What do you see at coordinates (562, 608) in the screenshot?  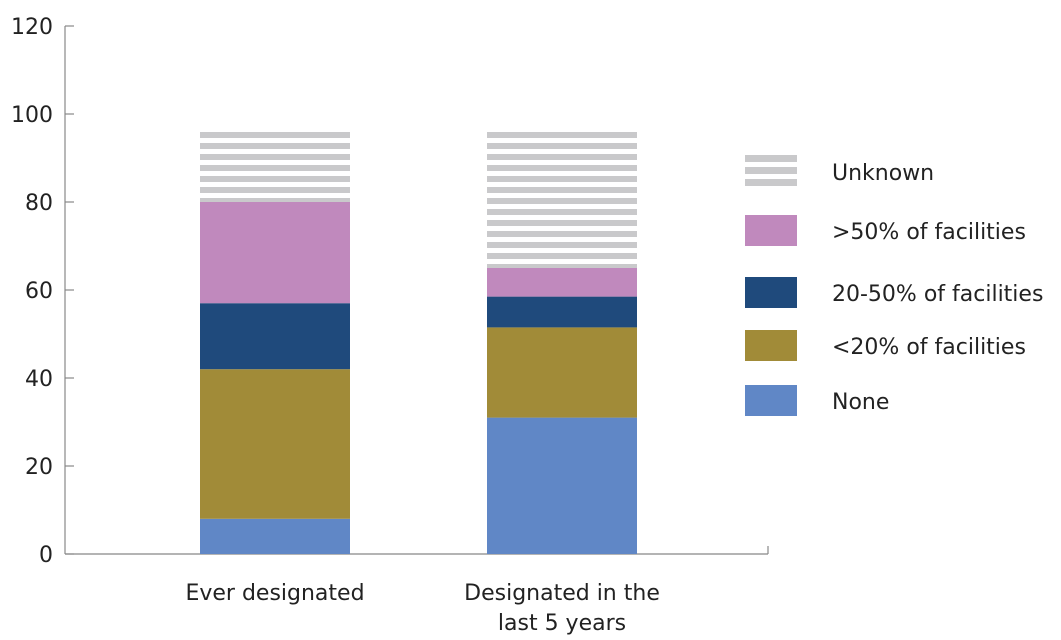 I see `category-label: Designated in the last 5 years` at bounding box center [562, 608].